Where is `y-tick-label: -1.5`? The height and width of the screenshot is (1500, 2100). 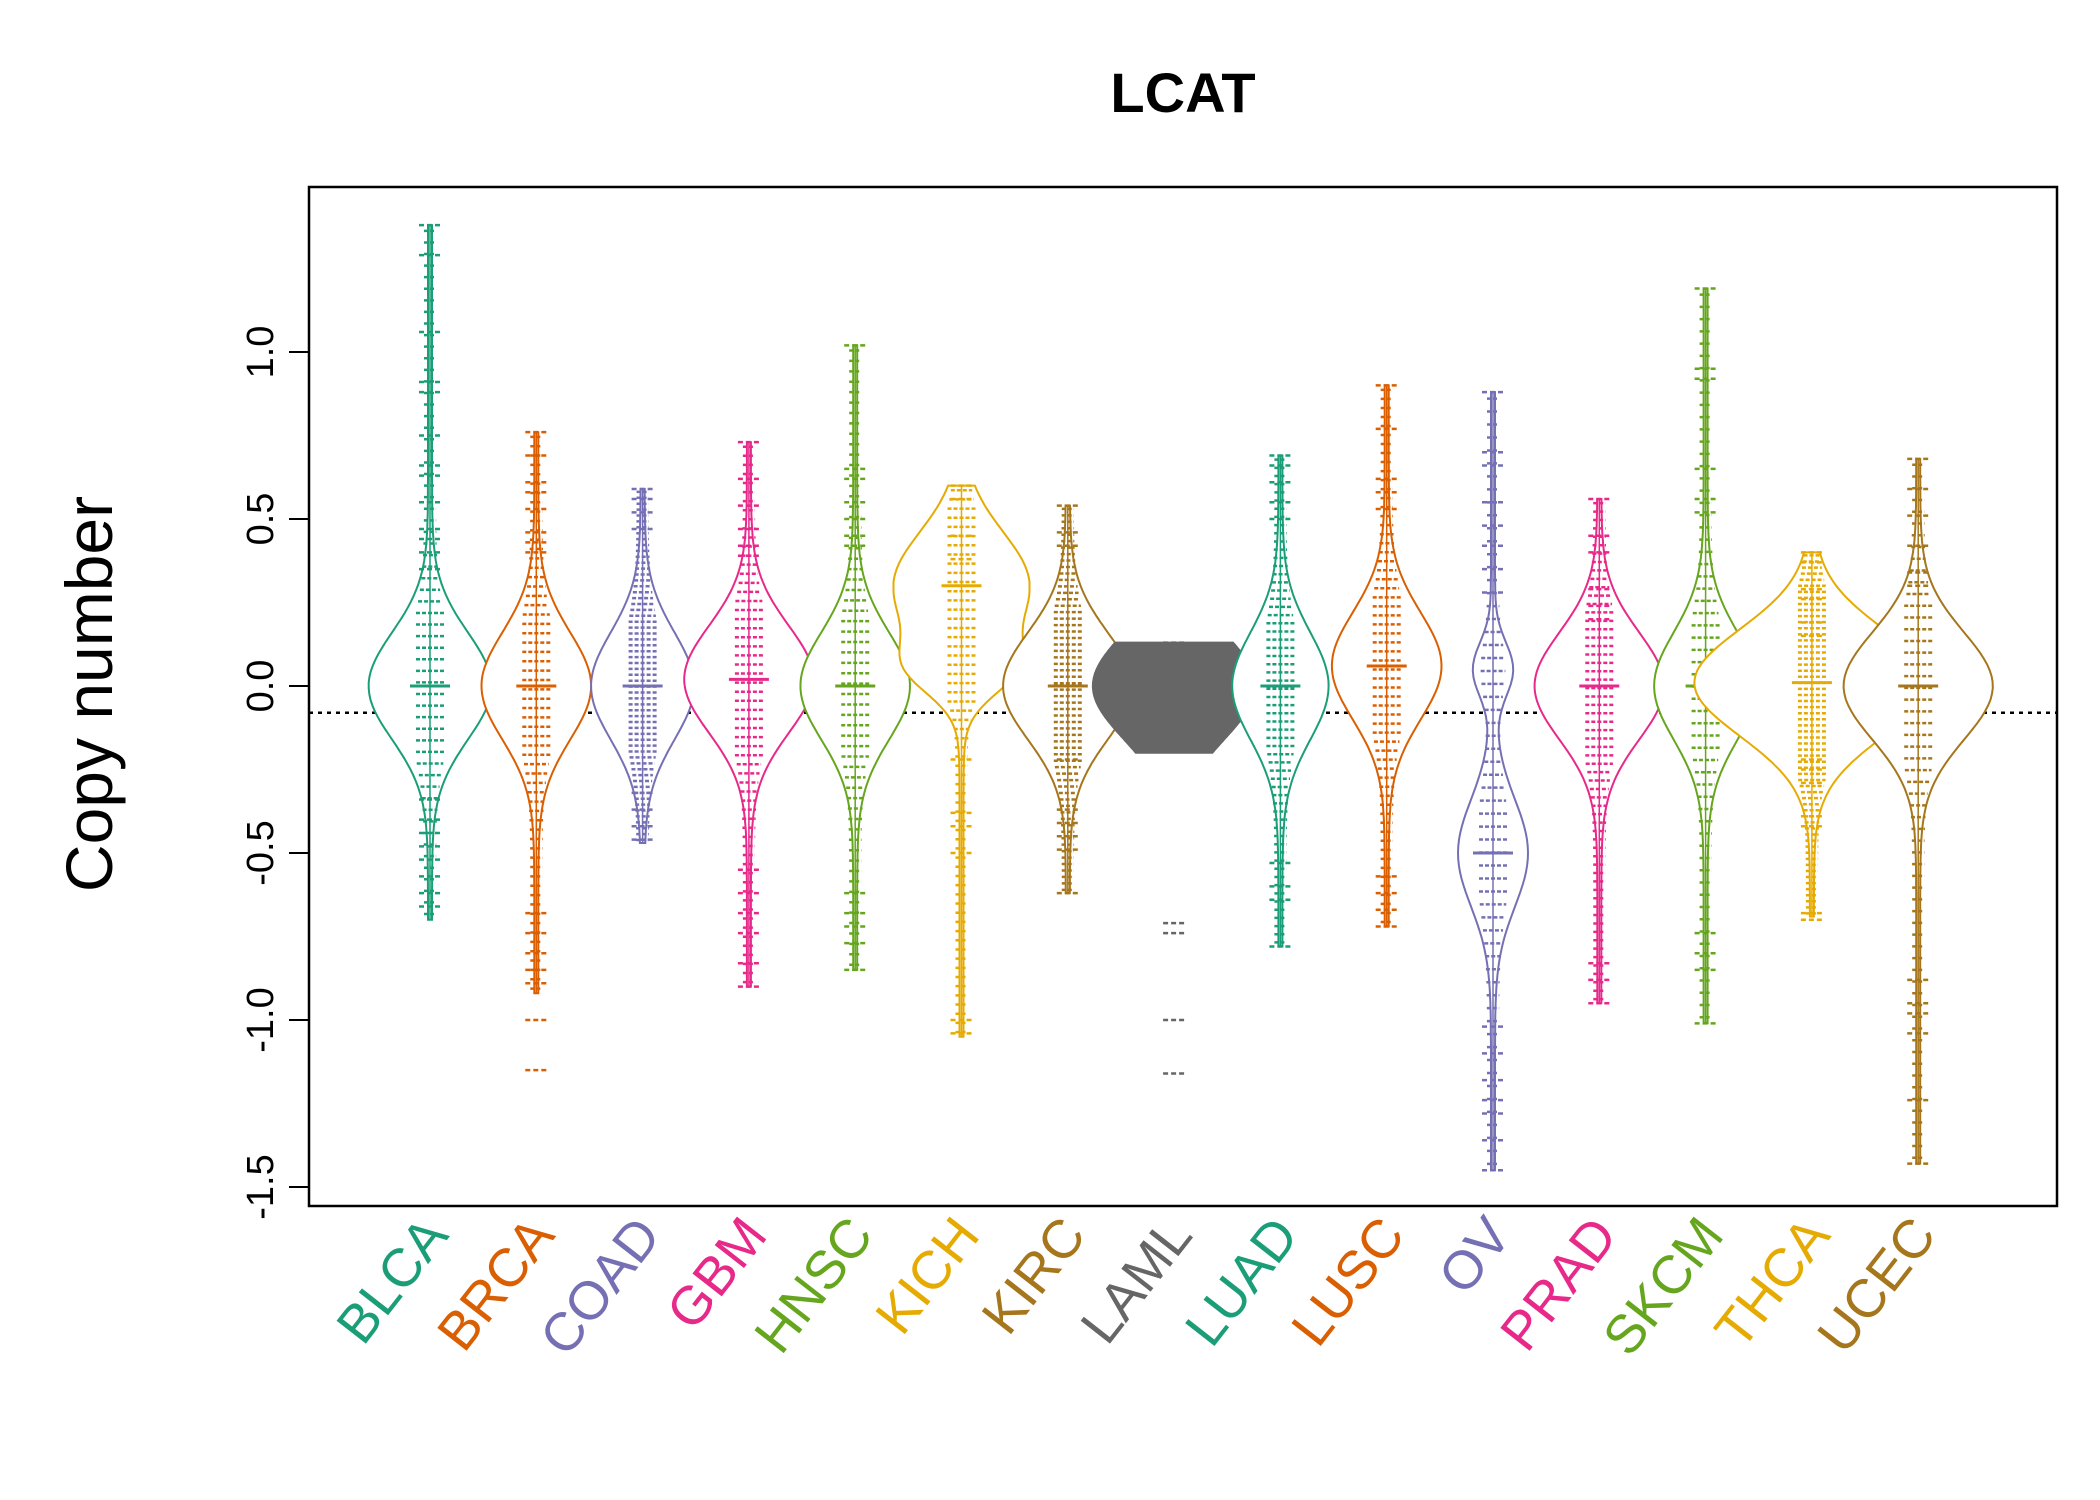
y-tick-label: -1.5 is located at coordinates (261, 1186).